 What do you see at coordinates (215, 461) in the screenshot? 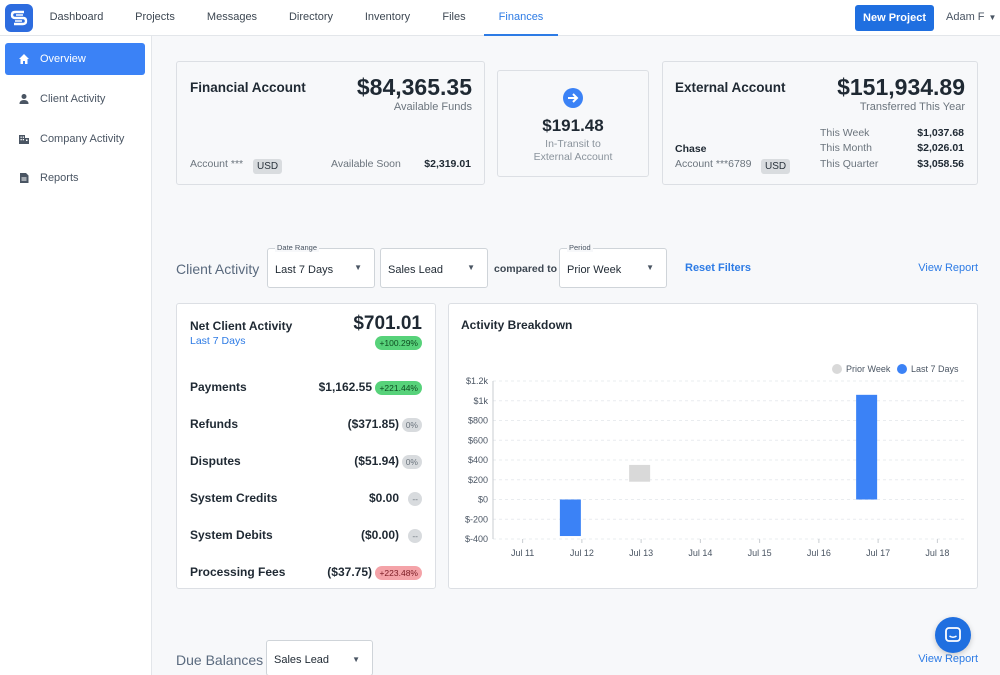
I see `activity-row-label: Disputes` at bounding box center [215, 461].